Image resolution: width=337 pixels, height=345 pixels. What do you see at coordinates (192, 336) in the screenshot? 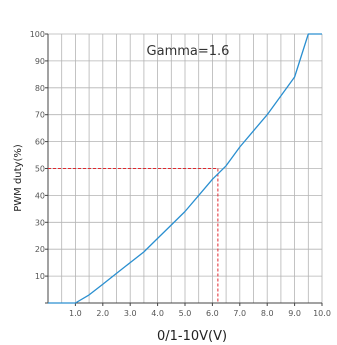
I see `x-axis-title: 0/1-10V(V)` at bounding box center [192, 336].